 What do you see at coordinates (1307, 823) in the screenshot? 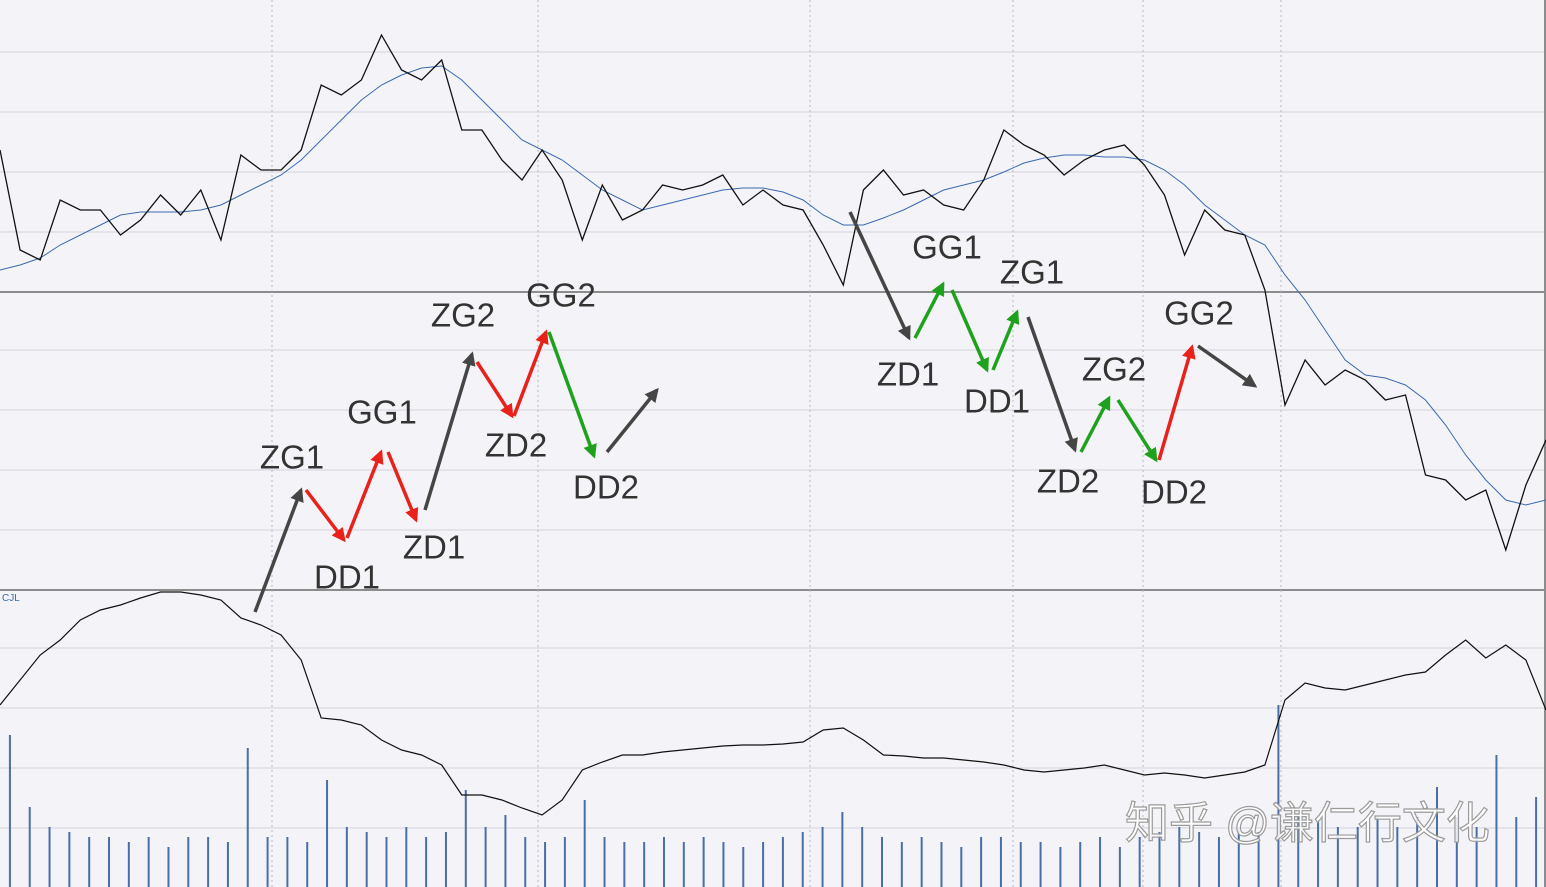
I see `watermark: 知乎 @谦仁行文化` at bounding box center [1307, 823].